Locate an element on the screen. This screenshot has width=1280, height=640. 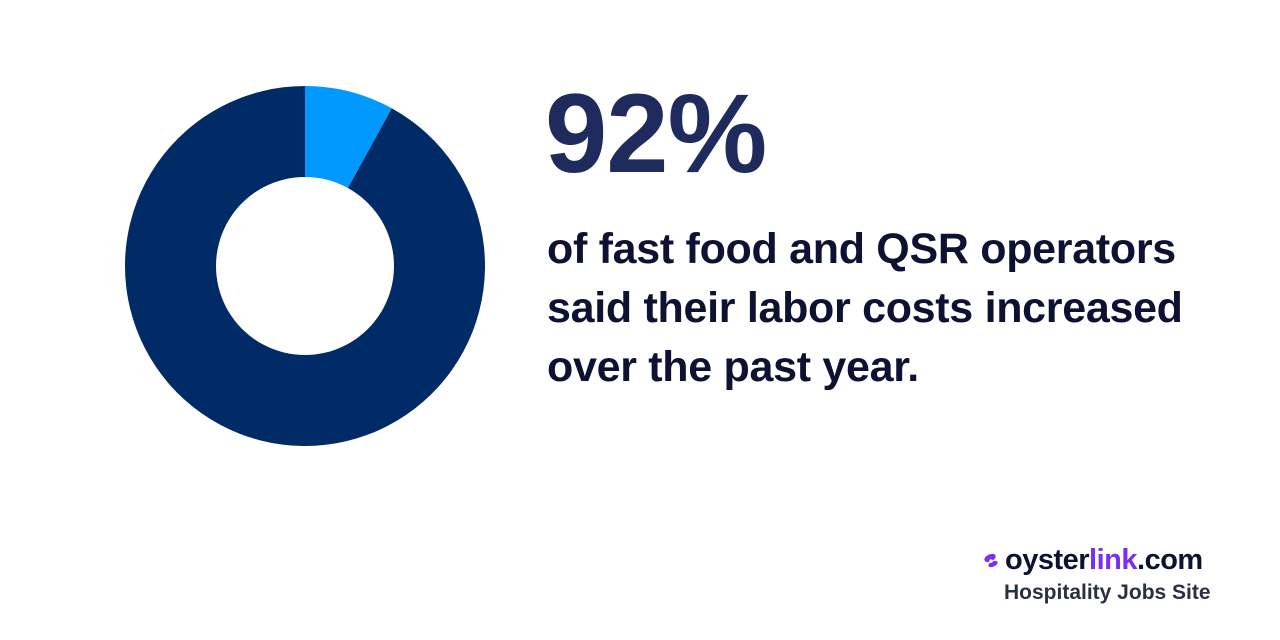
brand-row: oysterlink.com is located at coordinates (1112, 560).